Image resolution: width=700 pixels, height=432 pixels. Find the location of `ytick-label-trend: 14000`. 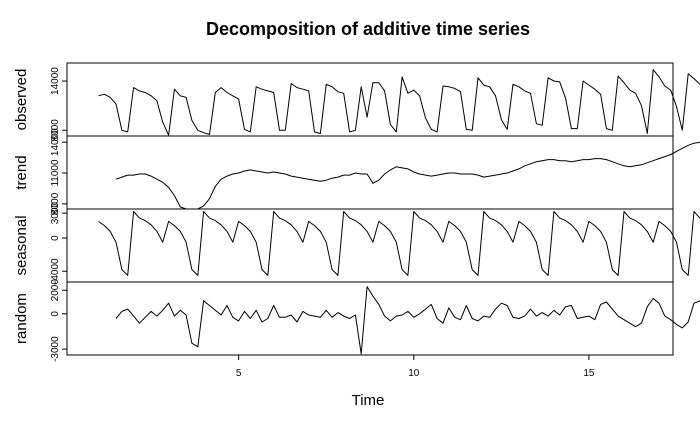

ytick-label-trend: 14000 is located at coordinates (55, 142).